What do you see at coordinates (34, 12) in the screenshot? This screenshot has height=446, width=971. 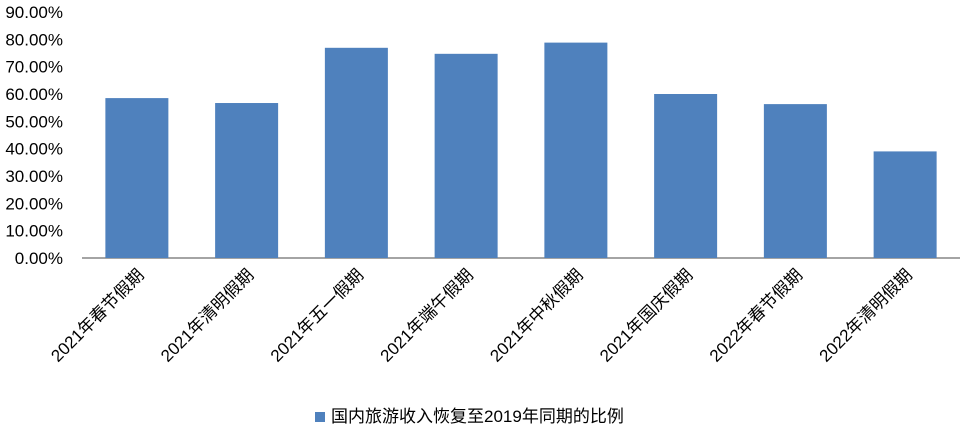 I see `y-tick-label: 90.00%` at bounding box center [34, 12].